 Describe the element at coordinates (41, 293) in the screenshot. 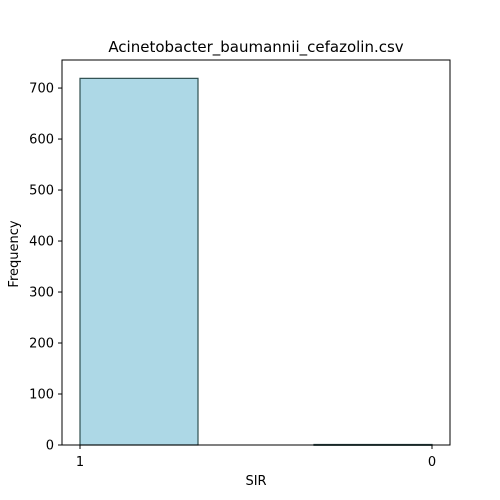

I see `y-tick-label: 300` at that location.